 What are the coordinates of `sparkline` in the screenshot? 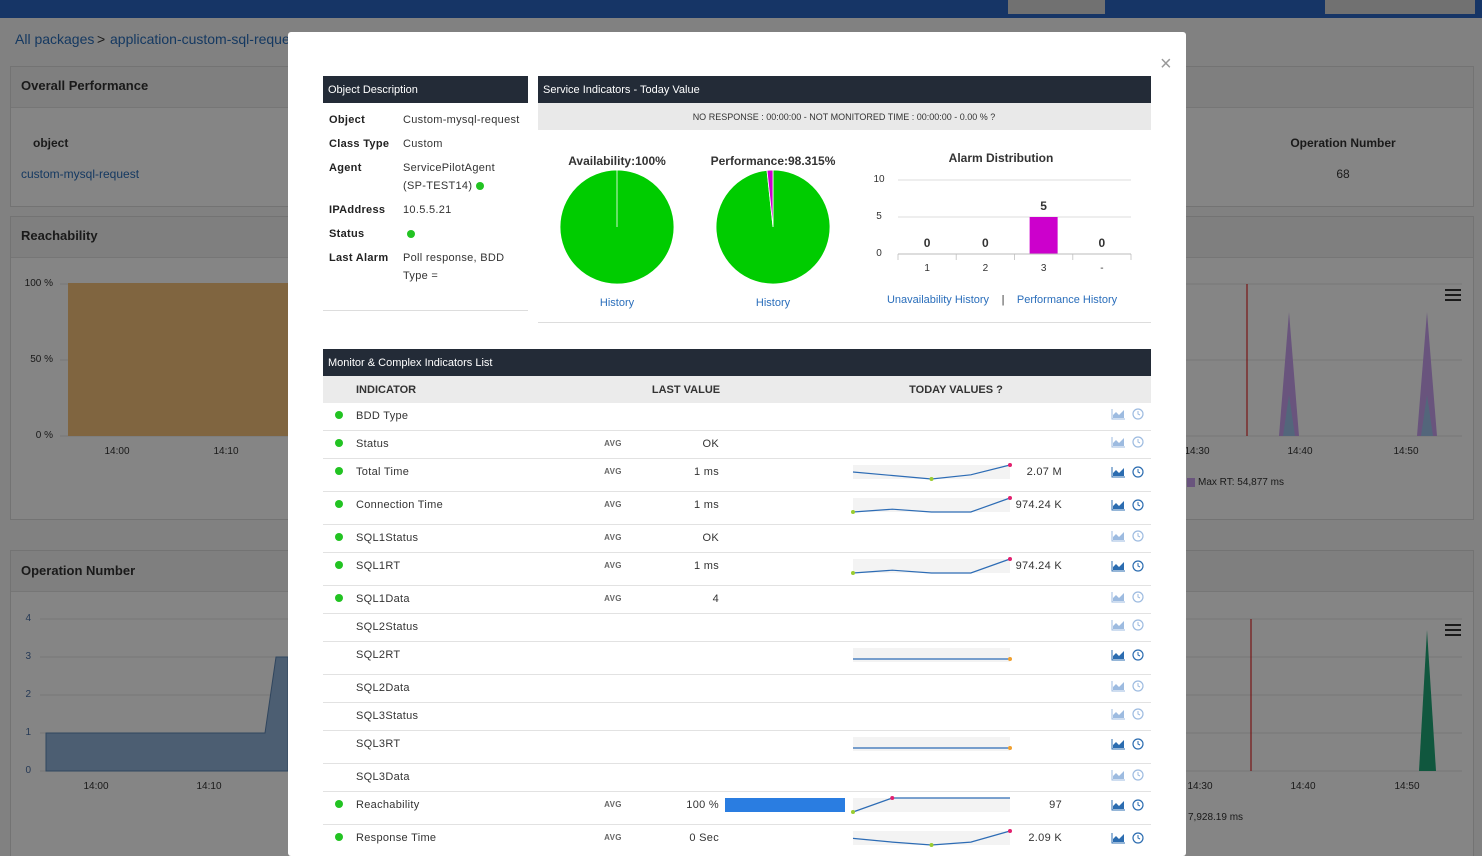 It's located at (932, 744).